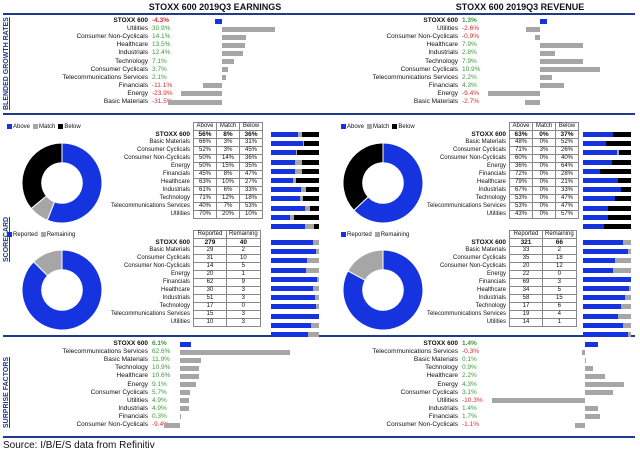 The height and width of the screenshot is (458, 640). Describe the element at coordinates (159, 416) in the screenshot. I see `earnings-surprise-value: 0.3%` at that location.